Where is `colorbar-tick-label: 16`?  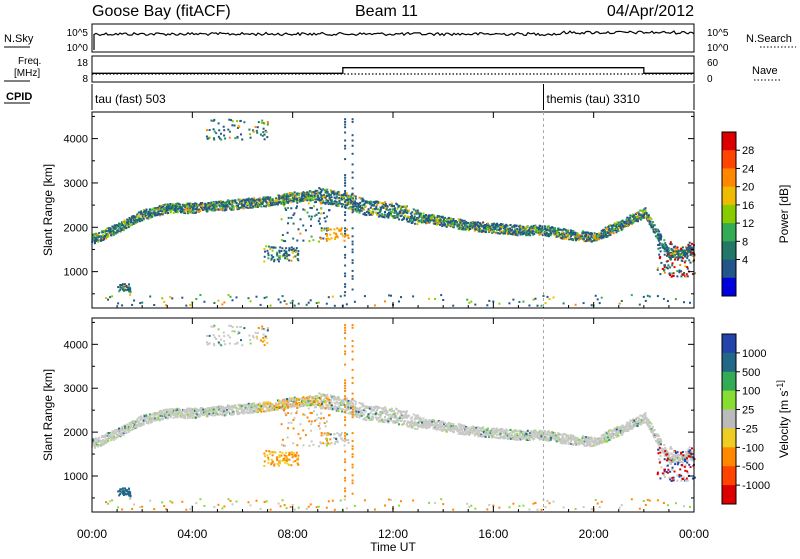 colorbar-tick-label: 16 is located at coordinates (748, 206).